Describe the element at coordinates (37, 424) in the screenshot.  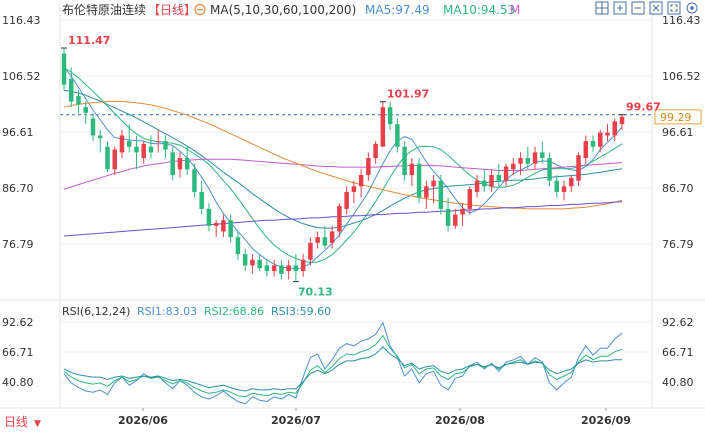
I see `chevron-down-icon: ▼` at that location.